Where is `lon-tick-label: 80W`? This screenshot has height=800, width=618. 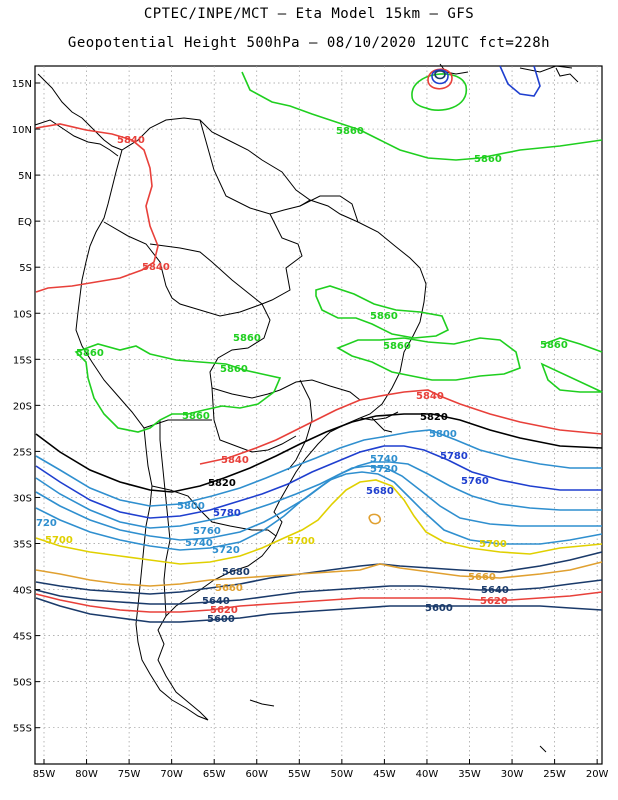 lon-tick-label: 80W is located at coordinates (86, 774).